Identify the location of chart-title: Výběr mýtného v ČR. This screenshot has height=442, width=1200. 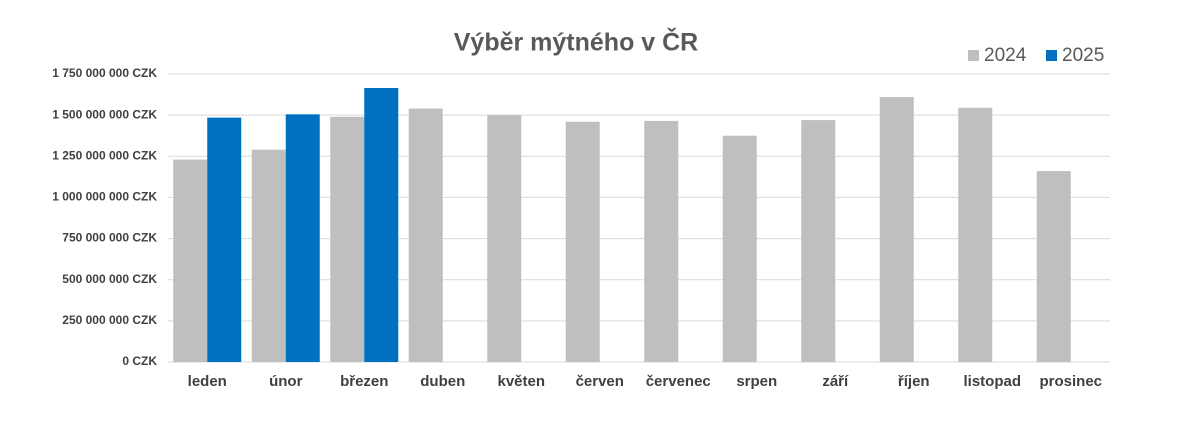
(576, 42).